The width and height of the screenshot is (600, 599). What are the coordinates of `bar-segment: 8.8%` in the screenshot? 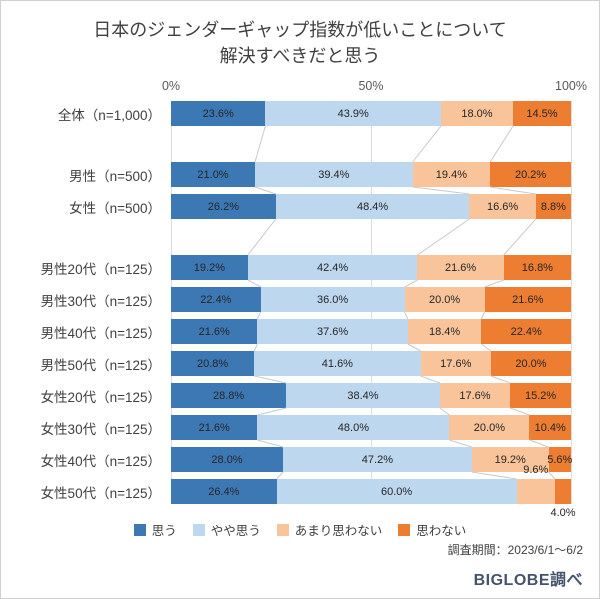 It's located at (553, 207).